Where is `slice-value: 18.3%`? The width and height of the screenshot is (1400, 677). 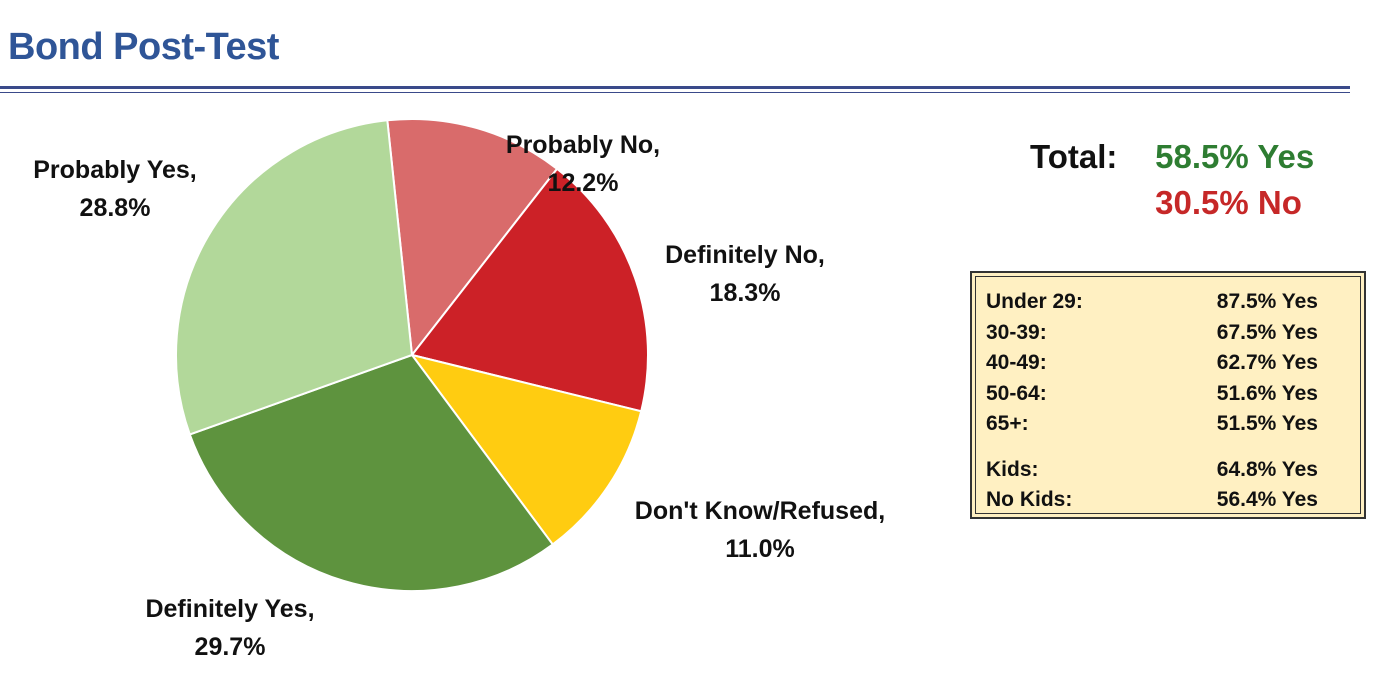
slice-value: 18.3% is located at coordinates (745, 293).